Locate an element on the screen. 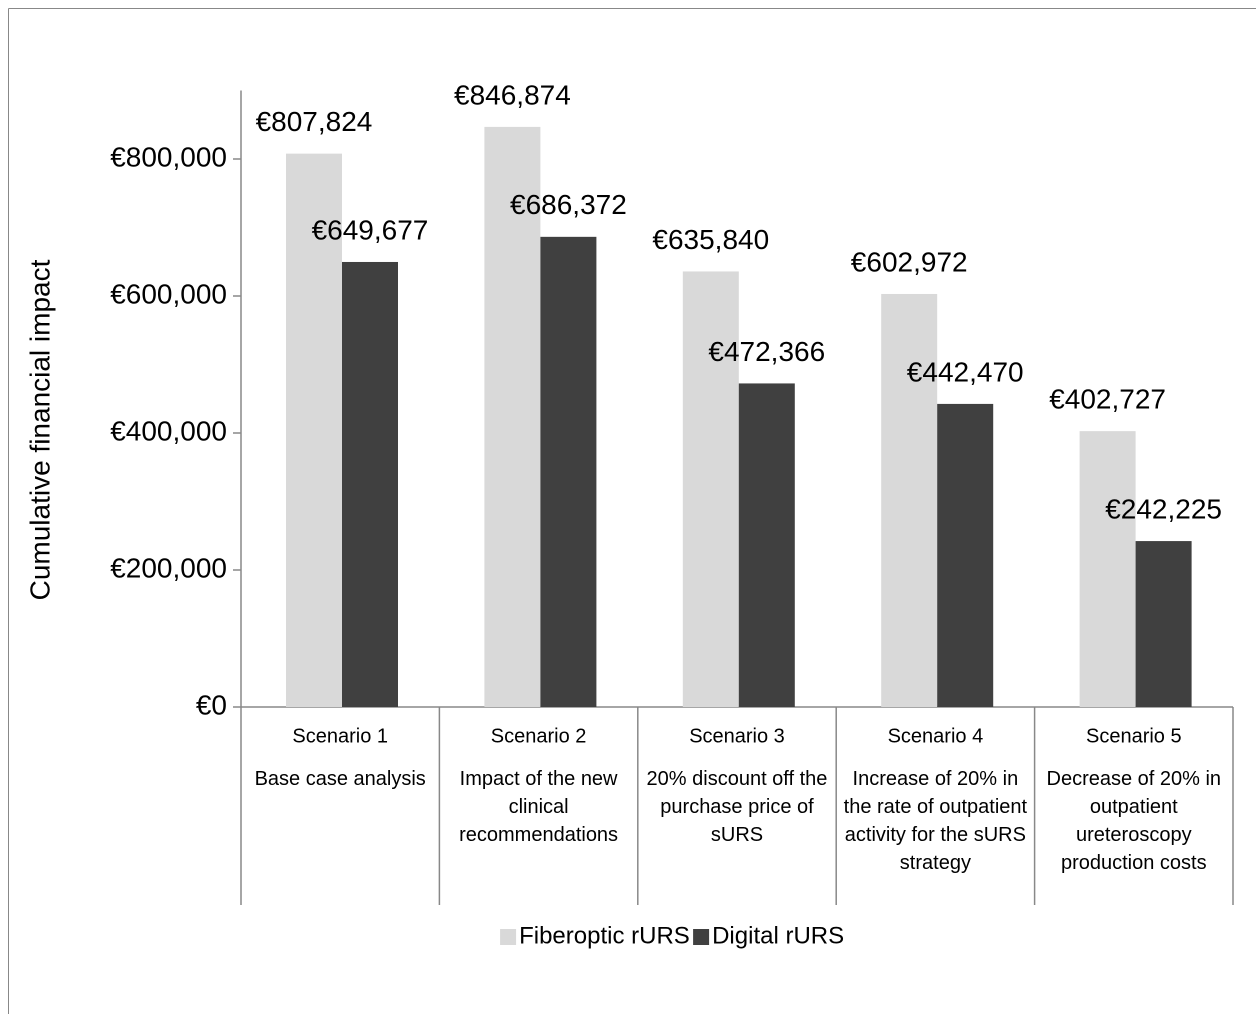 The image size is (1256, 1014). y-tick-label: €0 is located at coordinates (211, 704).